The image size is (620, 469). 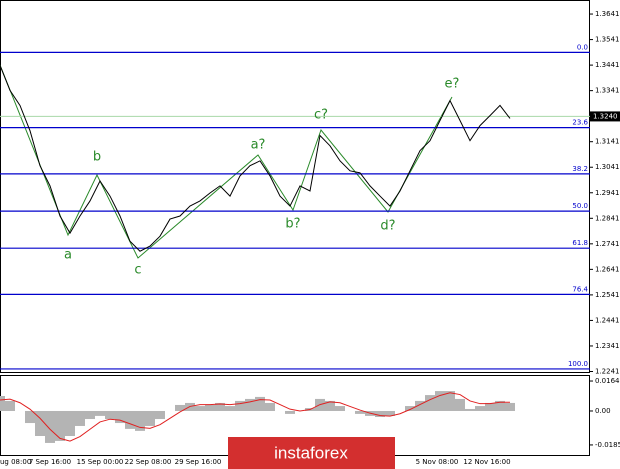 I want to click on osc-signal, so click(x=255, y=417).